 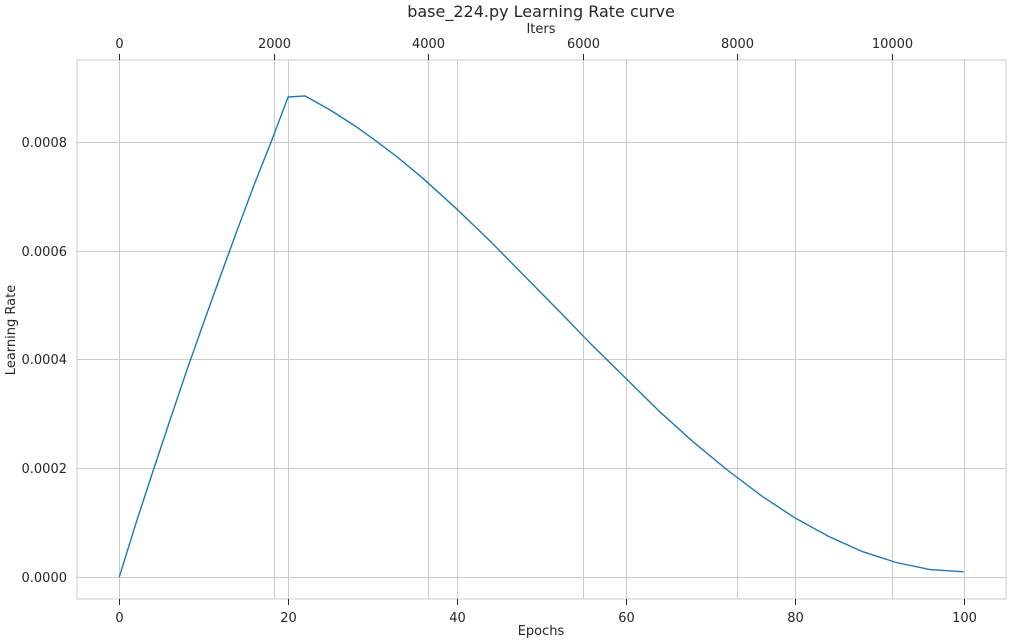 What do you see at coordinates (274, 44) in the screenshot?
I see `x2-tick-label: 2000` at bounding box center [274, 44].